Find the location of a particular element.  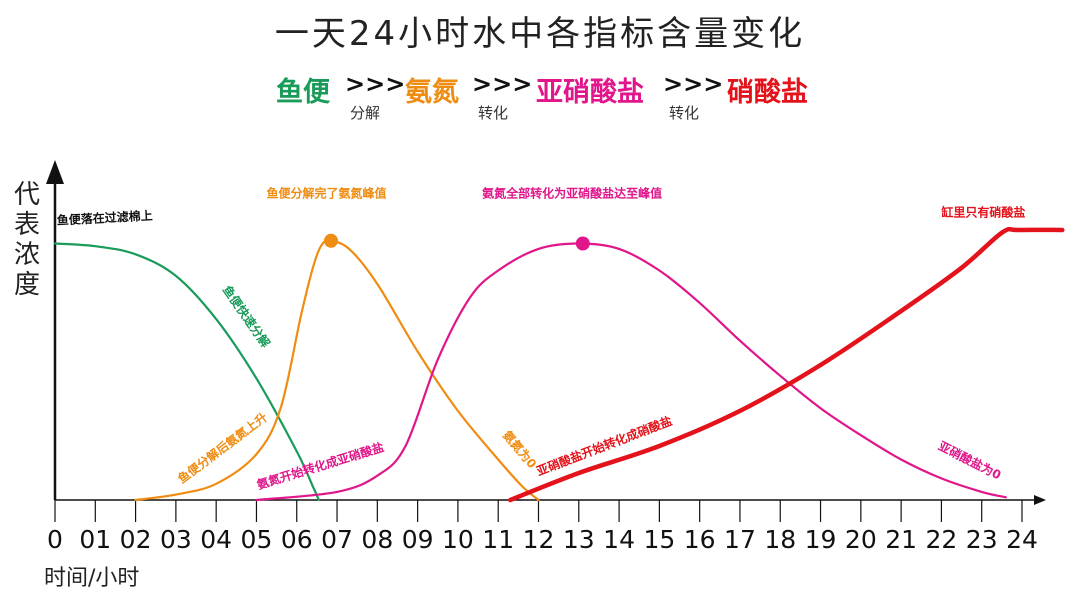

annotation-label: 鱼便分解后氨氮上升 is located at coordinates (222, 447).